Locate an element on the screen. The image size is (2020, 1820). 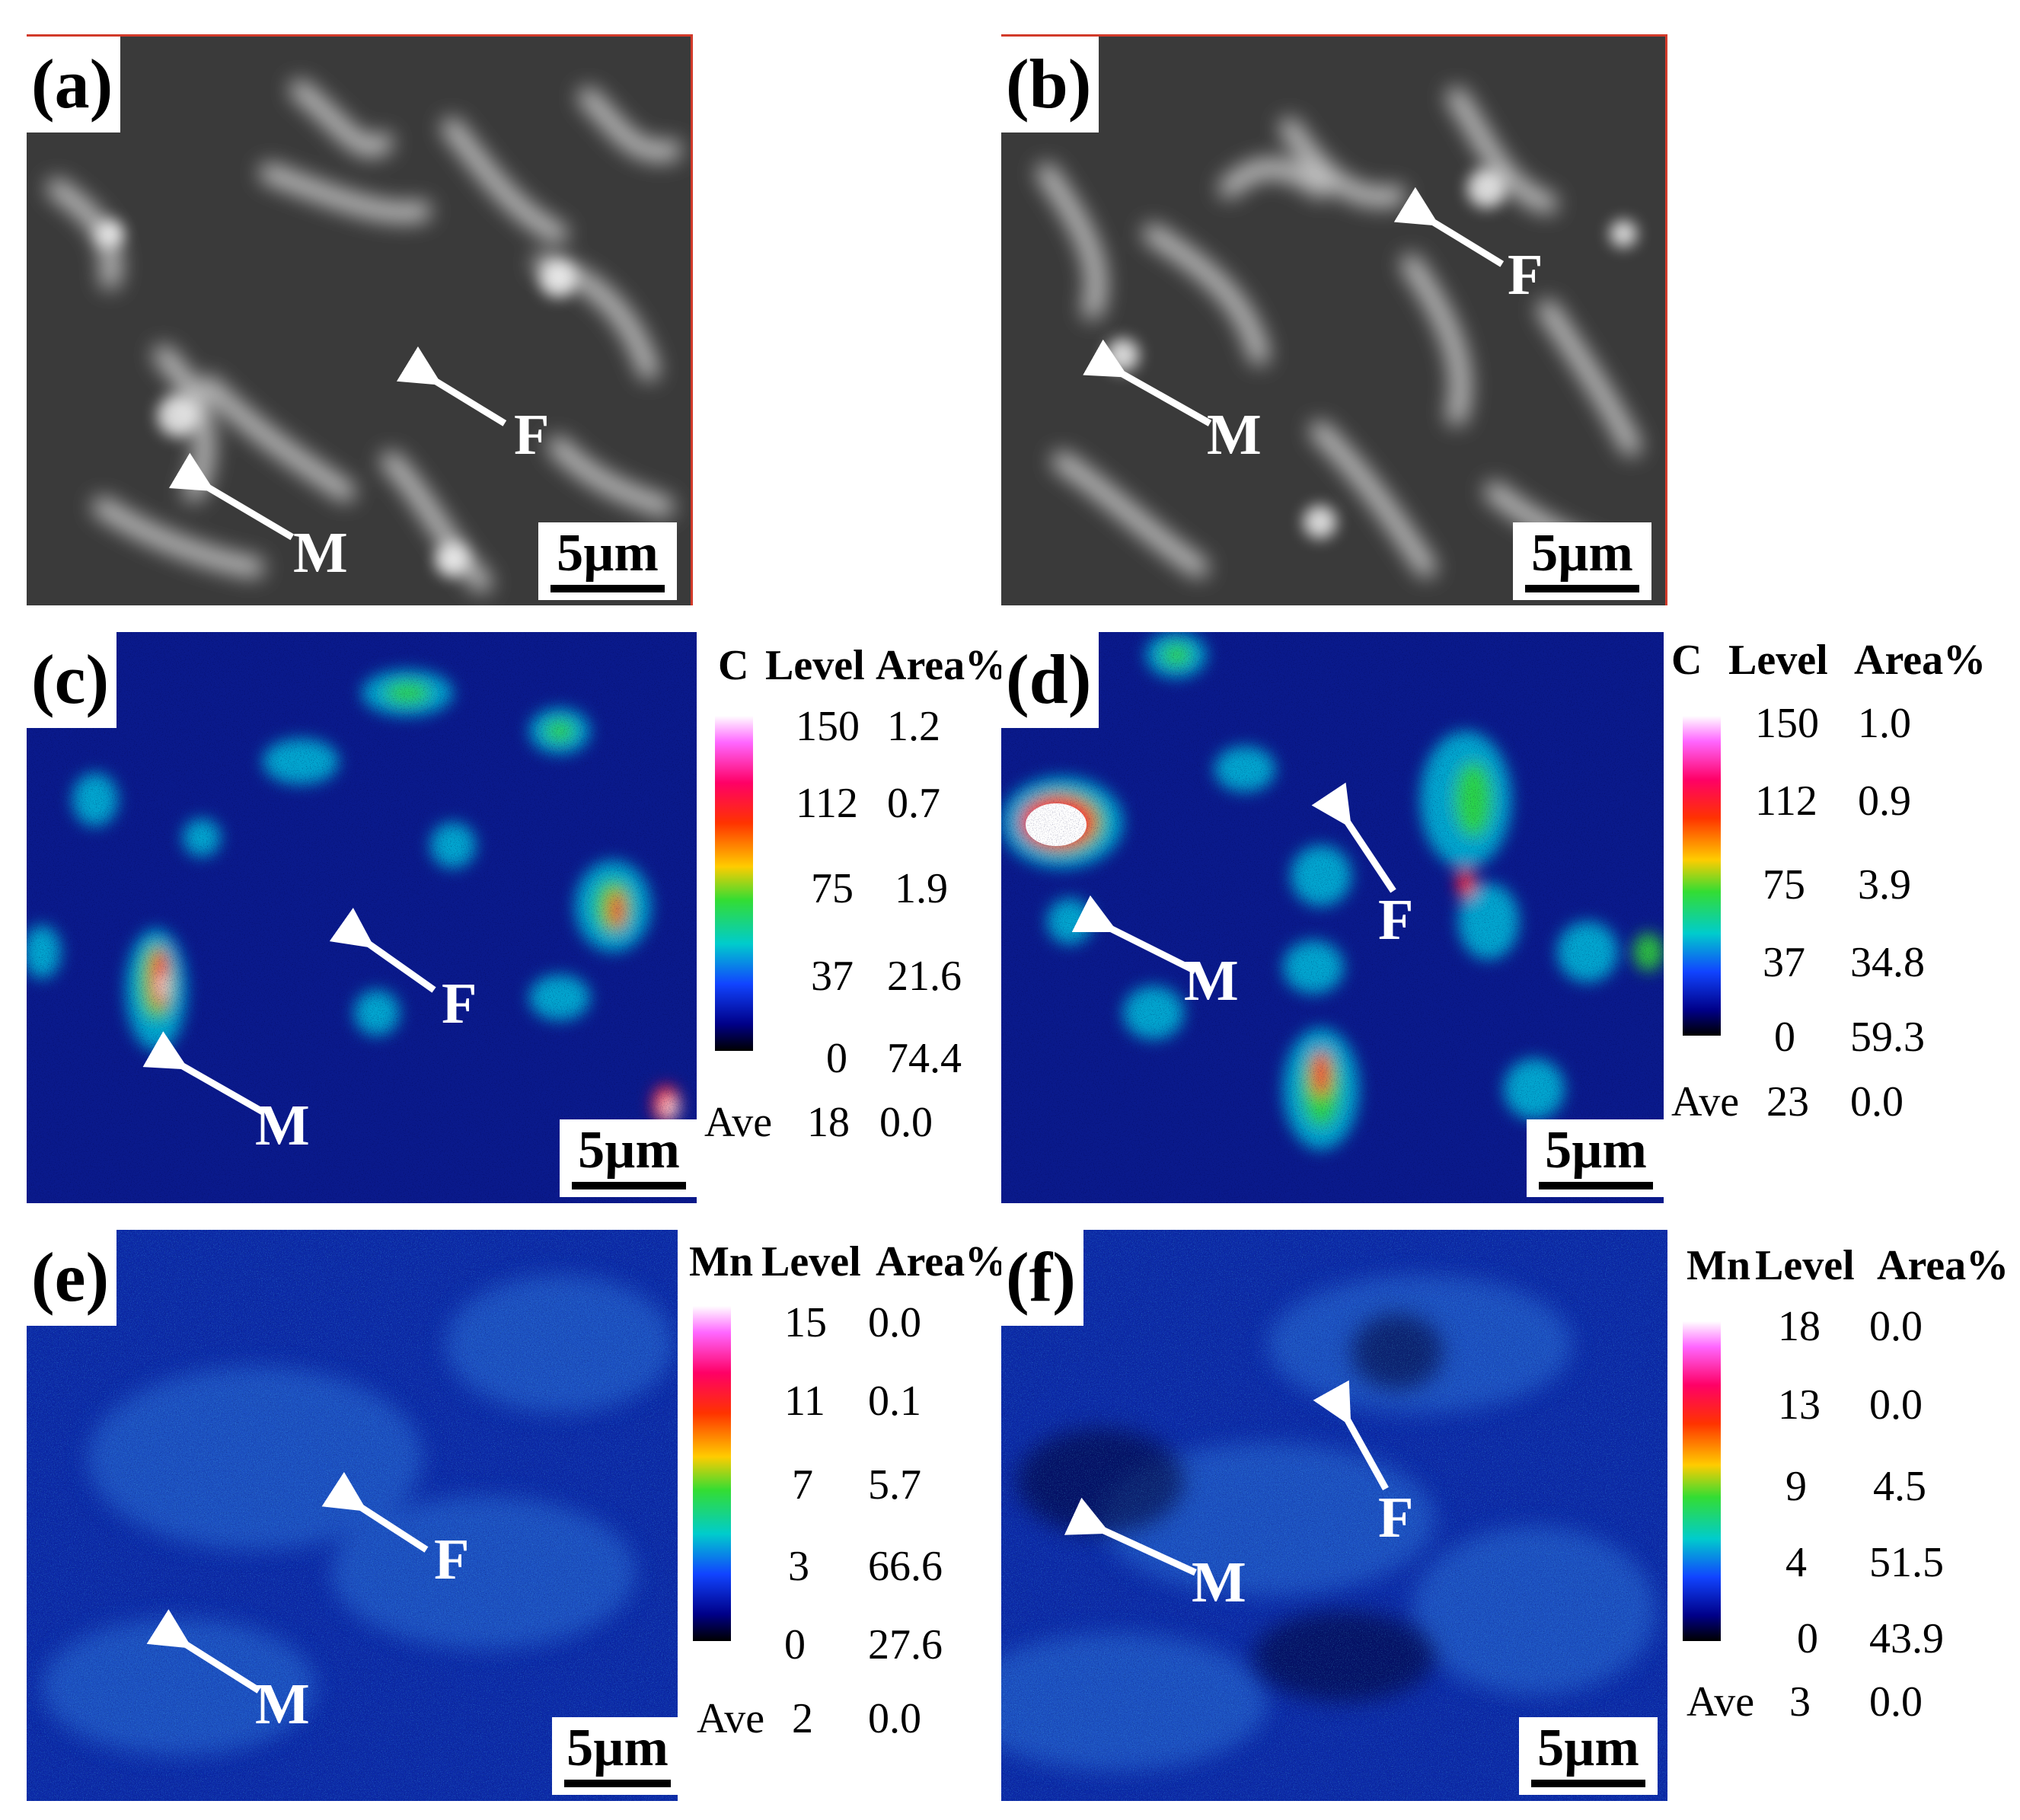
legend-ave-level: 2 is located at coordinates (802, 1718).